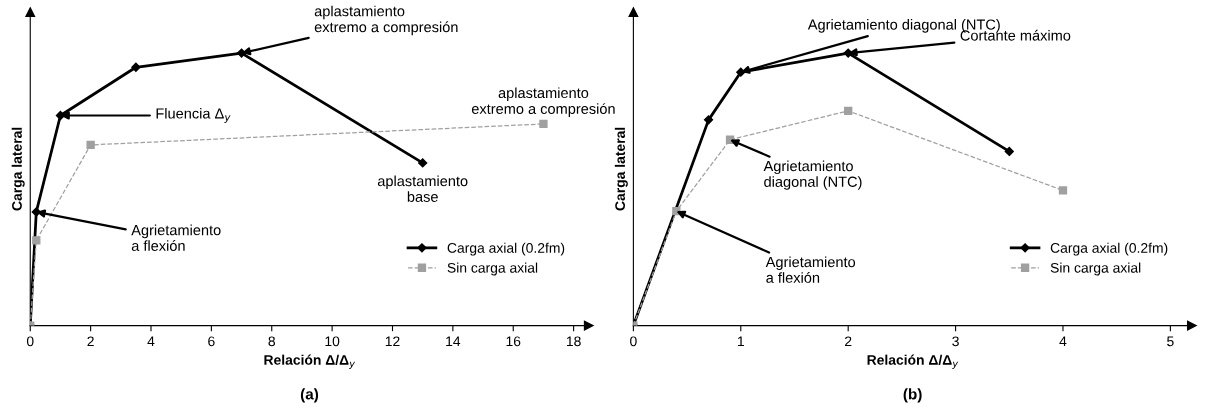 The height and width of the screenshot is (407, 1210). Describe the element at coordinates (309, 395) in the screenshot. I see `text: (a)` at that location.